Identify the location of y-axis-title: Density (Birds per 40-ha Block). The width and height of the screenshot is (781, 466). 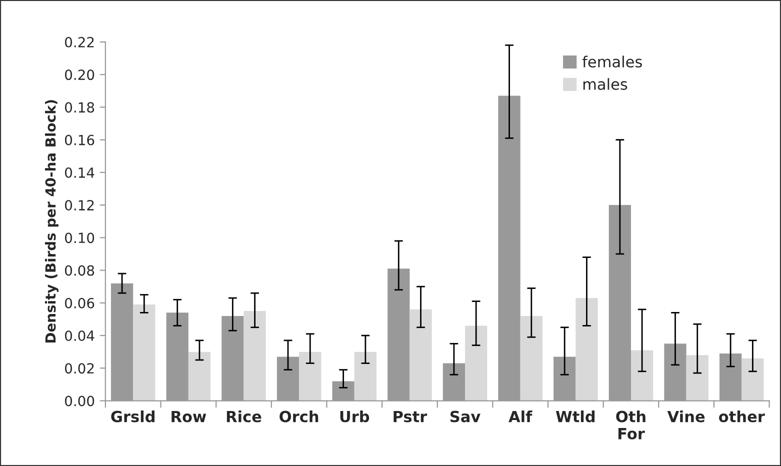
(51, 221).